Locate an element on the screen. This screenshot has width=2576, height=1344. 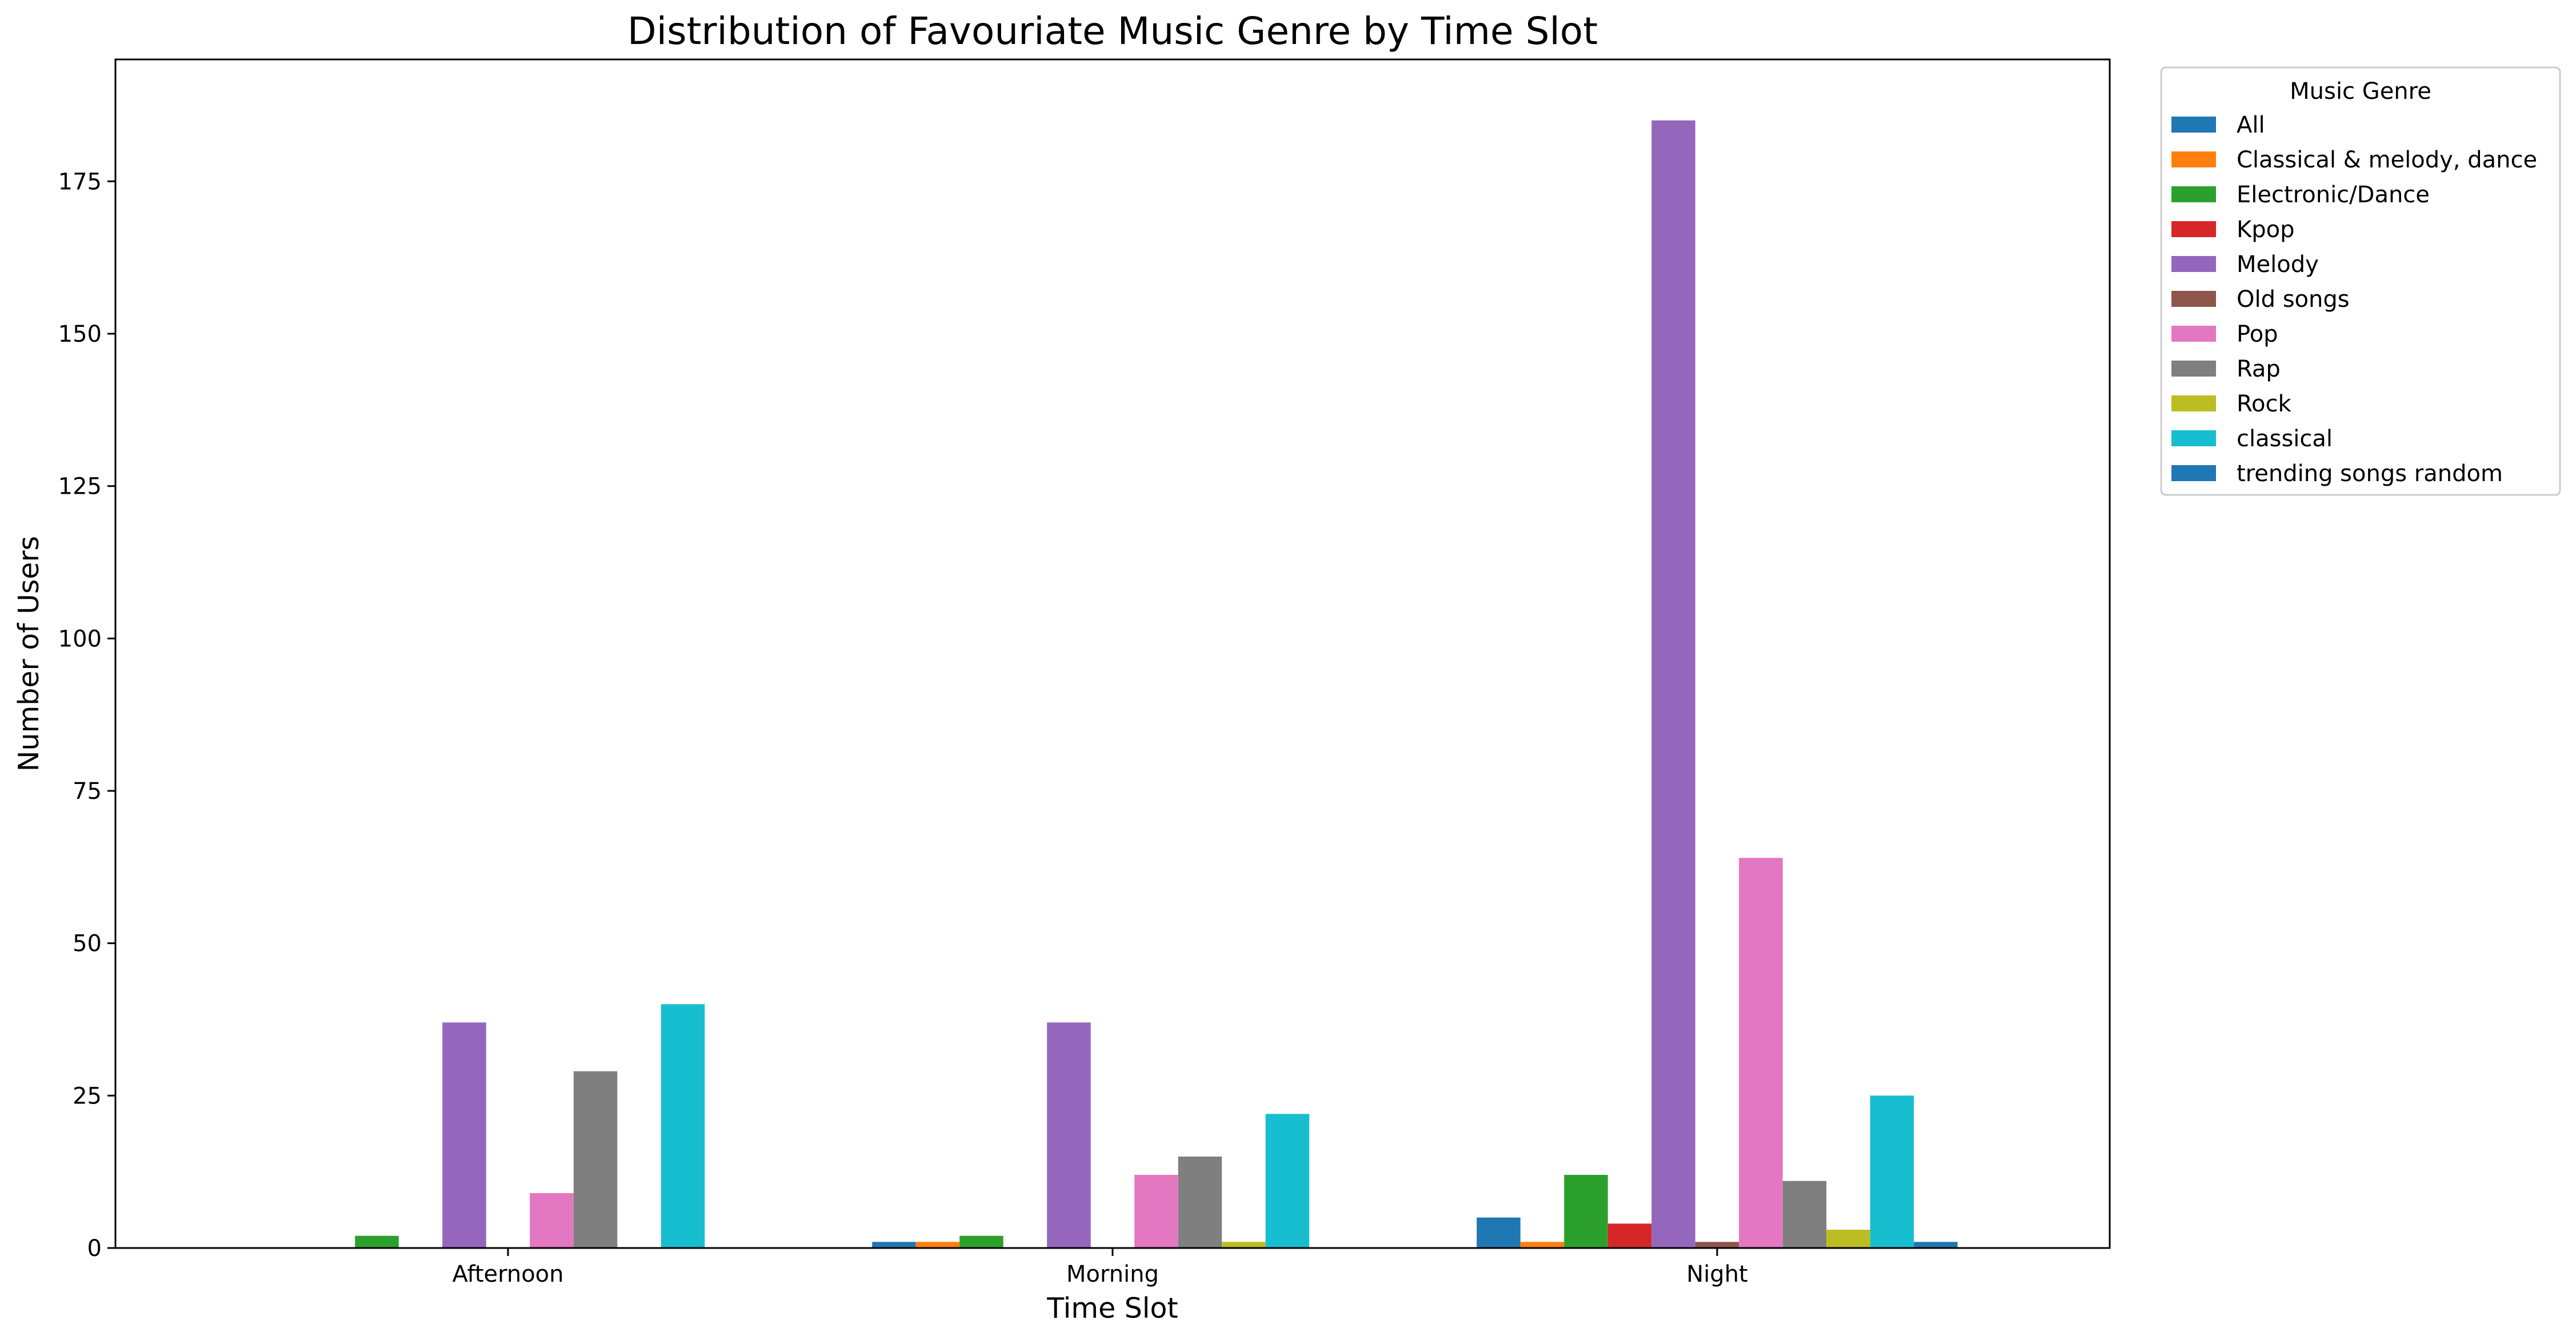
legend-label: classical is located at coordinates (2285, 439).